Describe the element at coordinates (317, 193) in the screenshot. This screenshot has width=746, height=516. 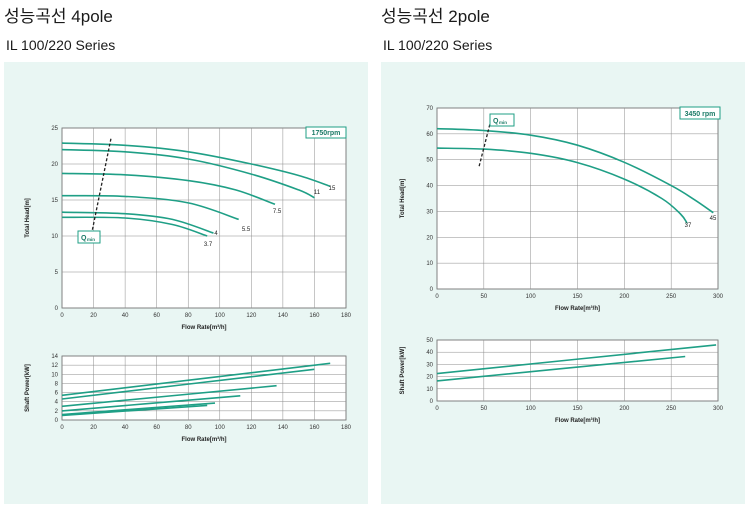
I see `series-label: 11` at that location.